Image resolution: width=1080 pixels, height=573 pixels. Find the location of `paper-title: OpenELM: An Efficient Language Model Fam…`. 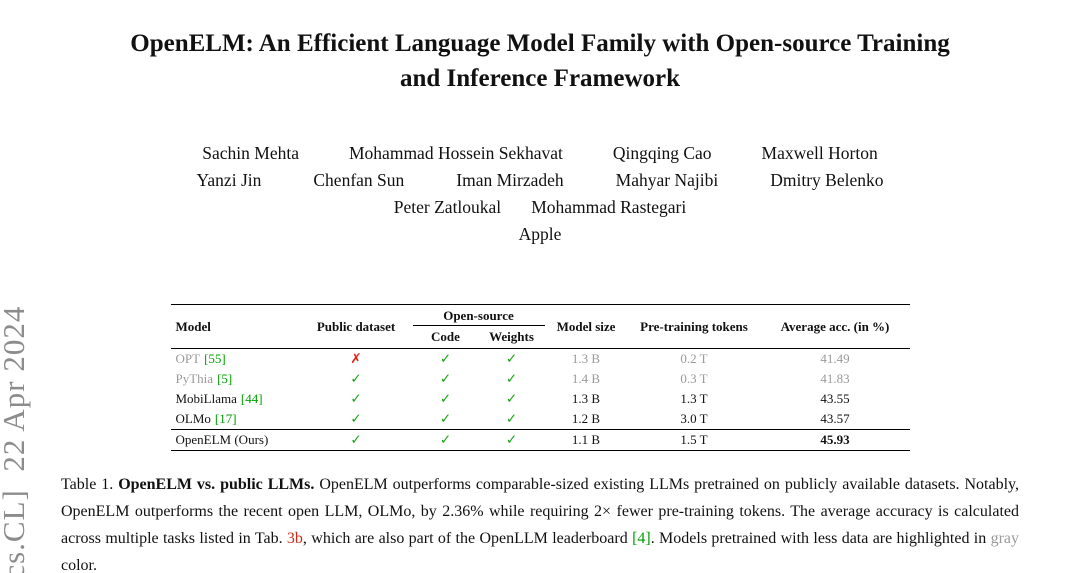

paper-title: OpenELM: An Efficient Language Model Fam… is located at coordinates (540, 61).